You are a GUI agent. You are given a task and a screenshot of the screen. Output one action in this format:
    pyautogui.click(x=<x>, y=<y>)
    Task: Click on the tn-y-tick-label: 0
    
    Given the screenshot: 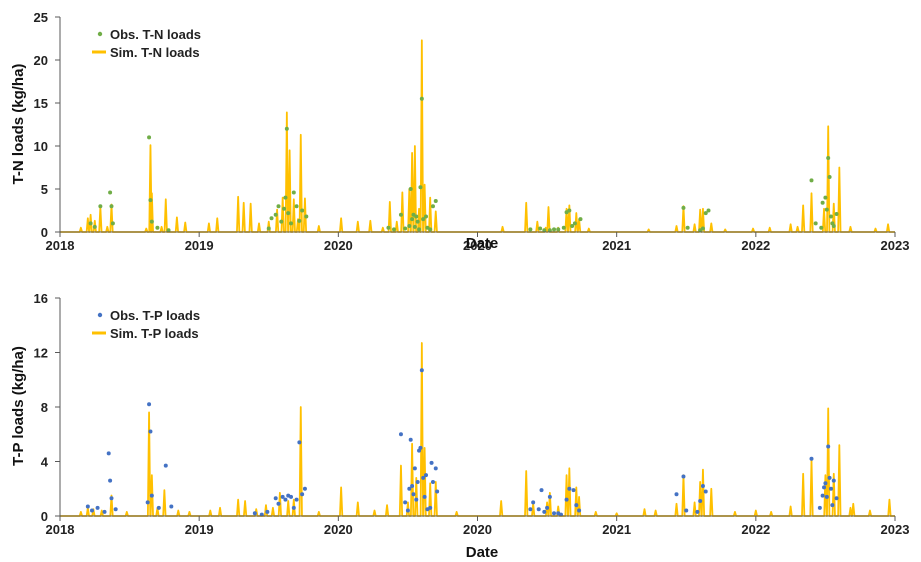 What is the action you would take?
    pyautogui.click(x=44, y=232)
    